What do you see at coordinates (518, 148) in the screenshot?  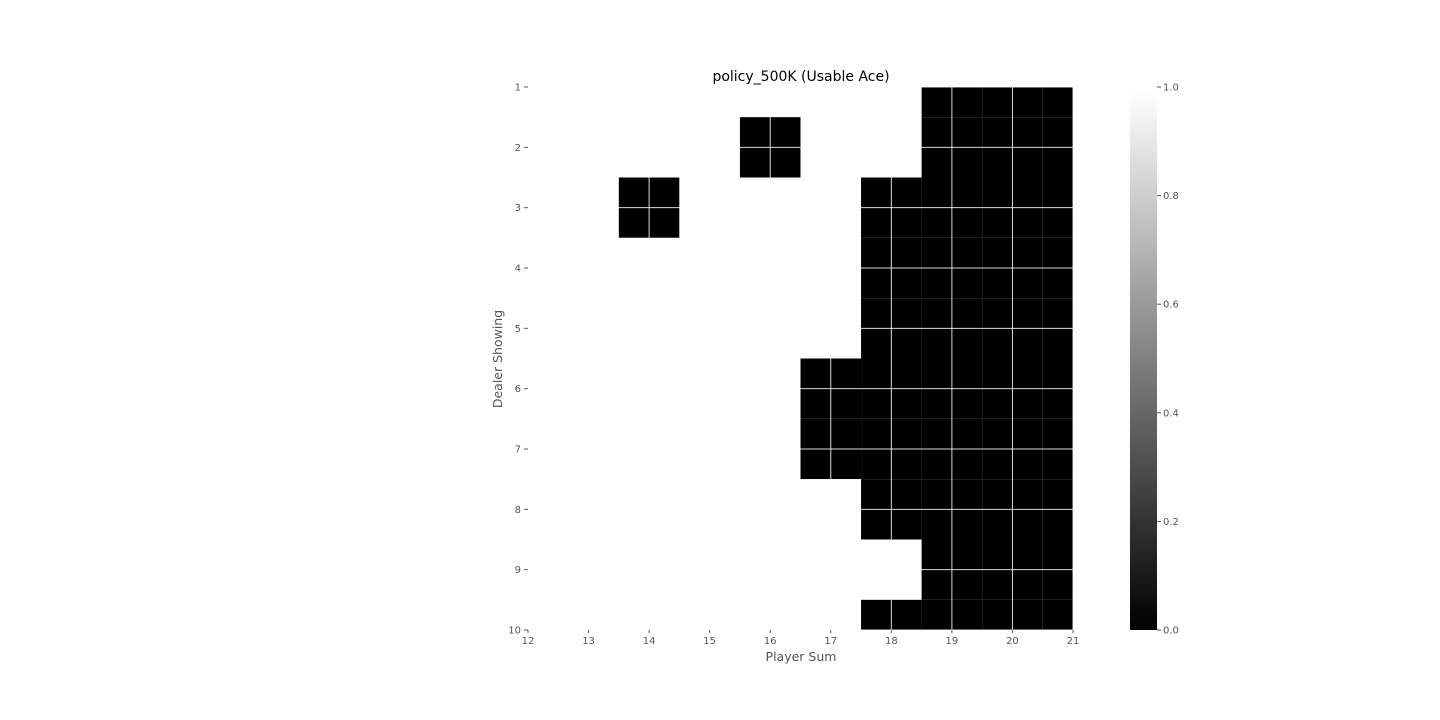 I see `y-tick-label: 2` at bounding box center [518, 148].